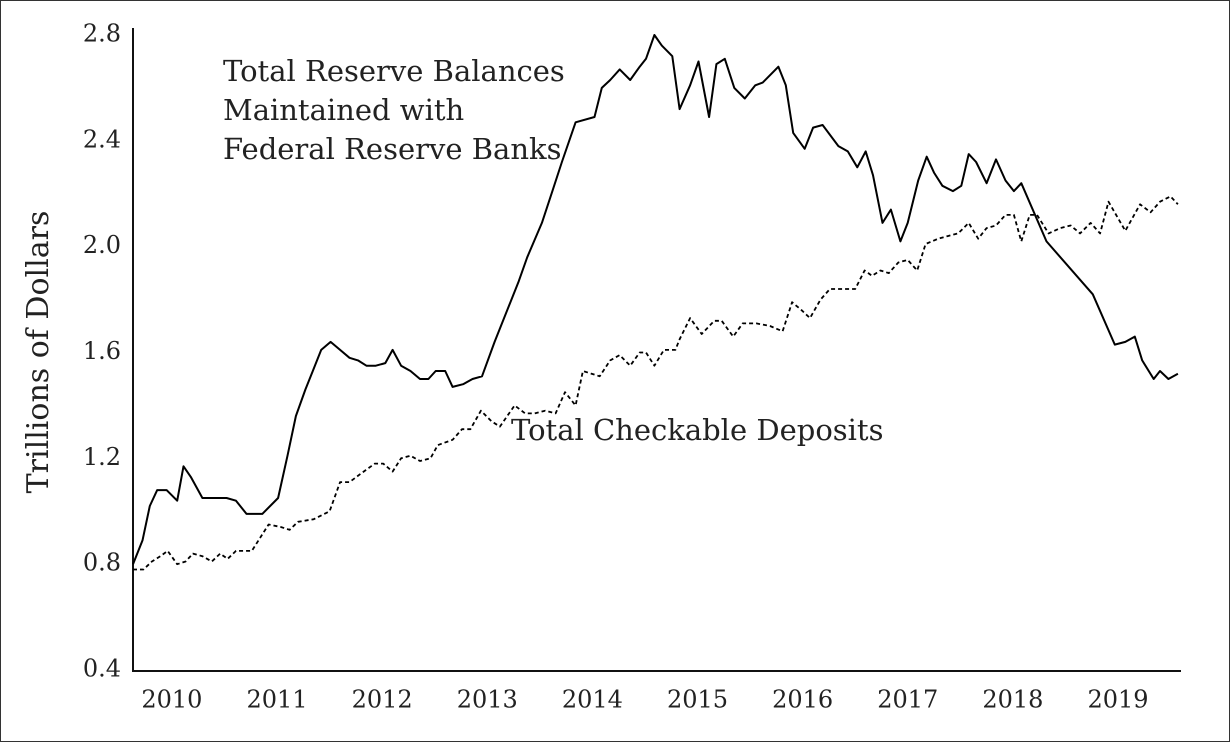 The height and width of the screenshot is (742, 1230). What do you see at coordinates (102, 351) in the screenshot?
I see `y-tick-label: 1.6` at bounding box center [102, 351].